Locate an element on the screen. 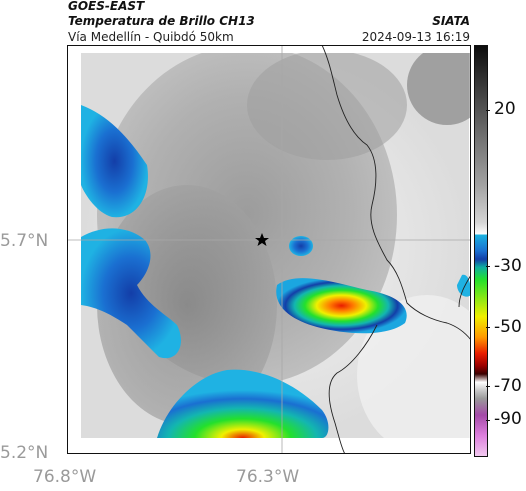  colorbar-label: -70 is located at coordinates (508, 386).